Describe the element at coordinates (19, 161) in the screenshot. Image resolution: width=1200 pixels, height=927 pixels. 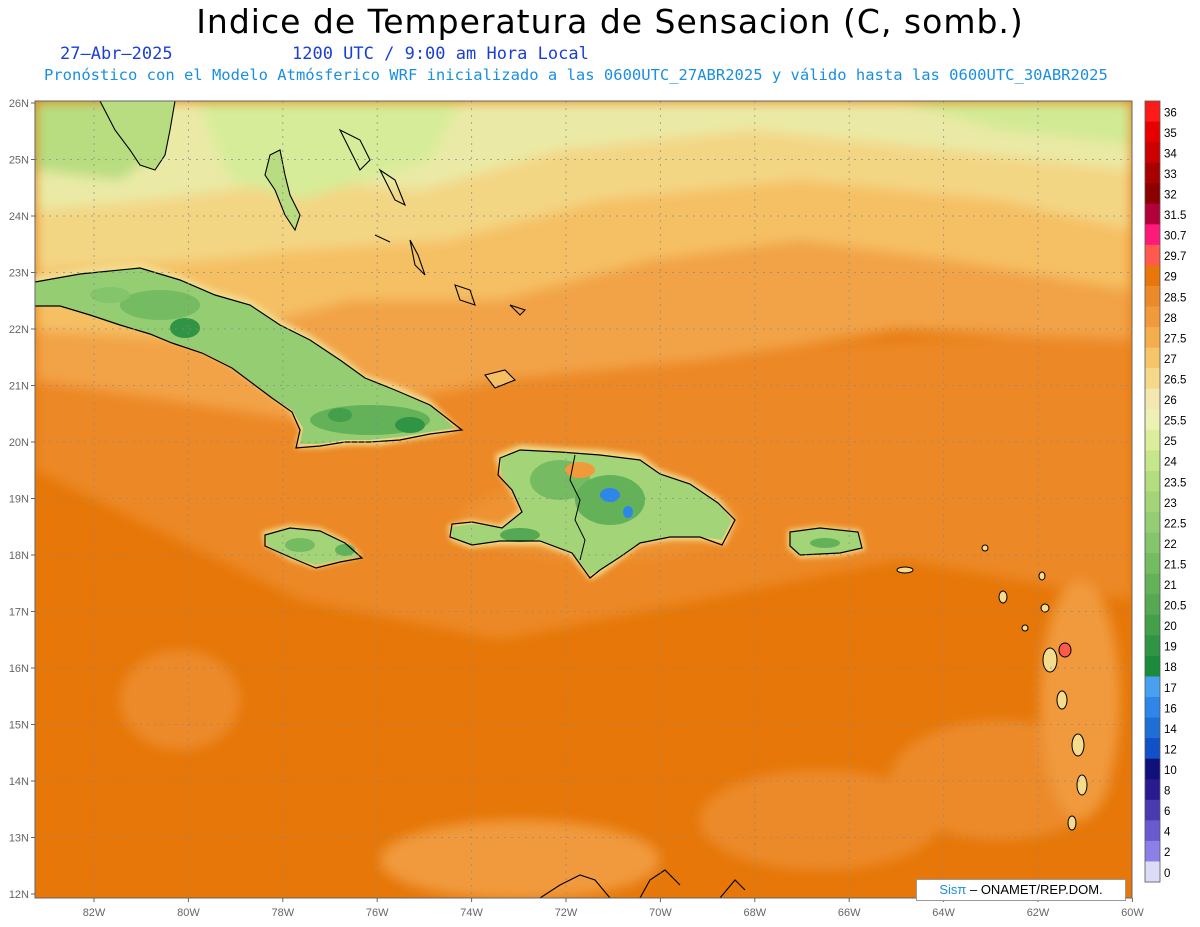
I see `lat-tick-label: 25N` at that location.